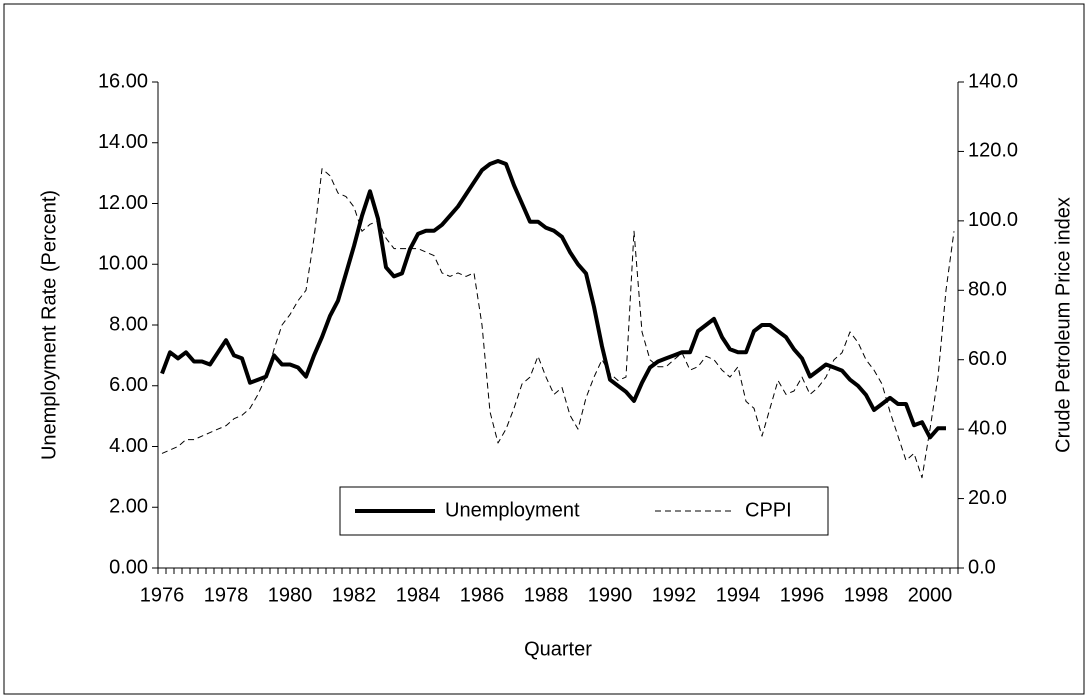 The height and width of the screenshot is (700, 1090). What do you see at coordinates (128, 507) in the screenshot?
I see `y-tick-label: 2.00` at bounding box center [128, 507].